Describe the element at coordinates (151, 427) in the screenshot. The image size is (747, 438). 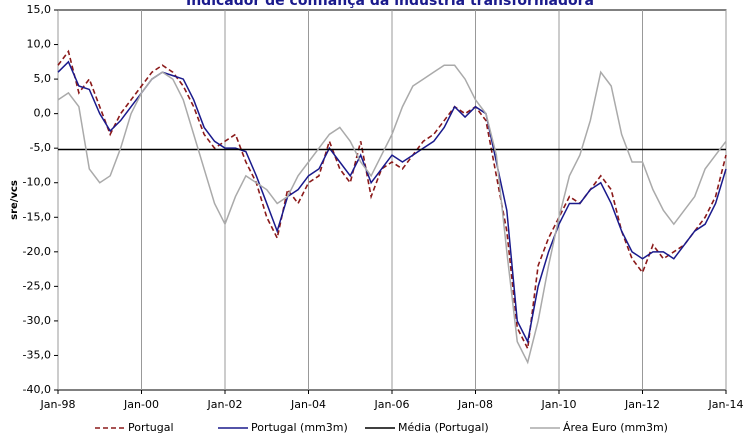
I see `legend-label: Portugal` at that location.